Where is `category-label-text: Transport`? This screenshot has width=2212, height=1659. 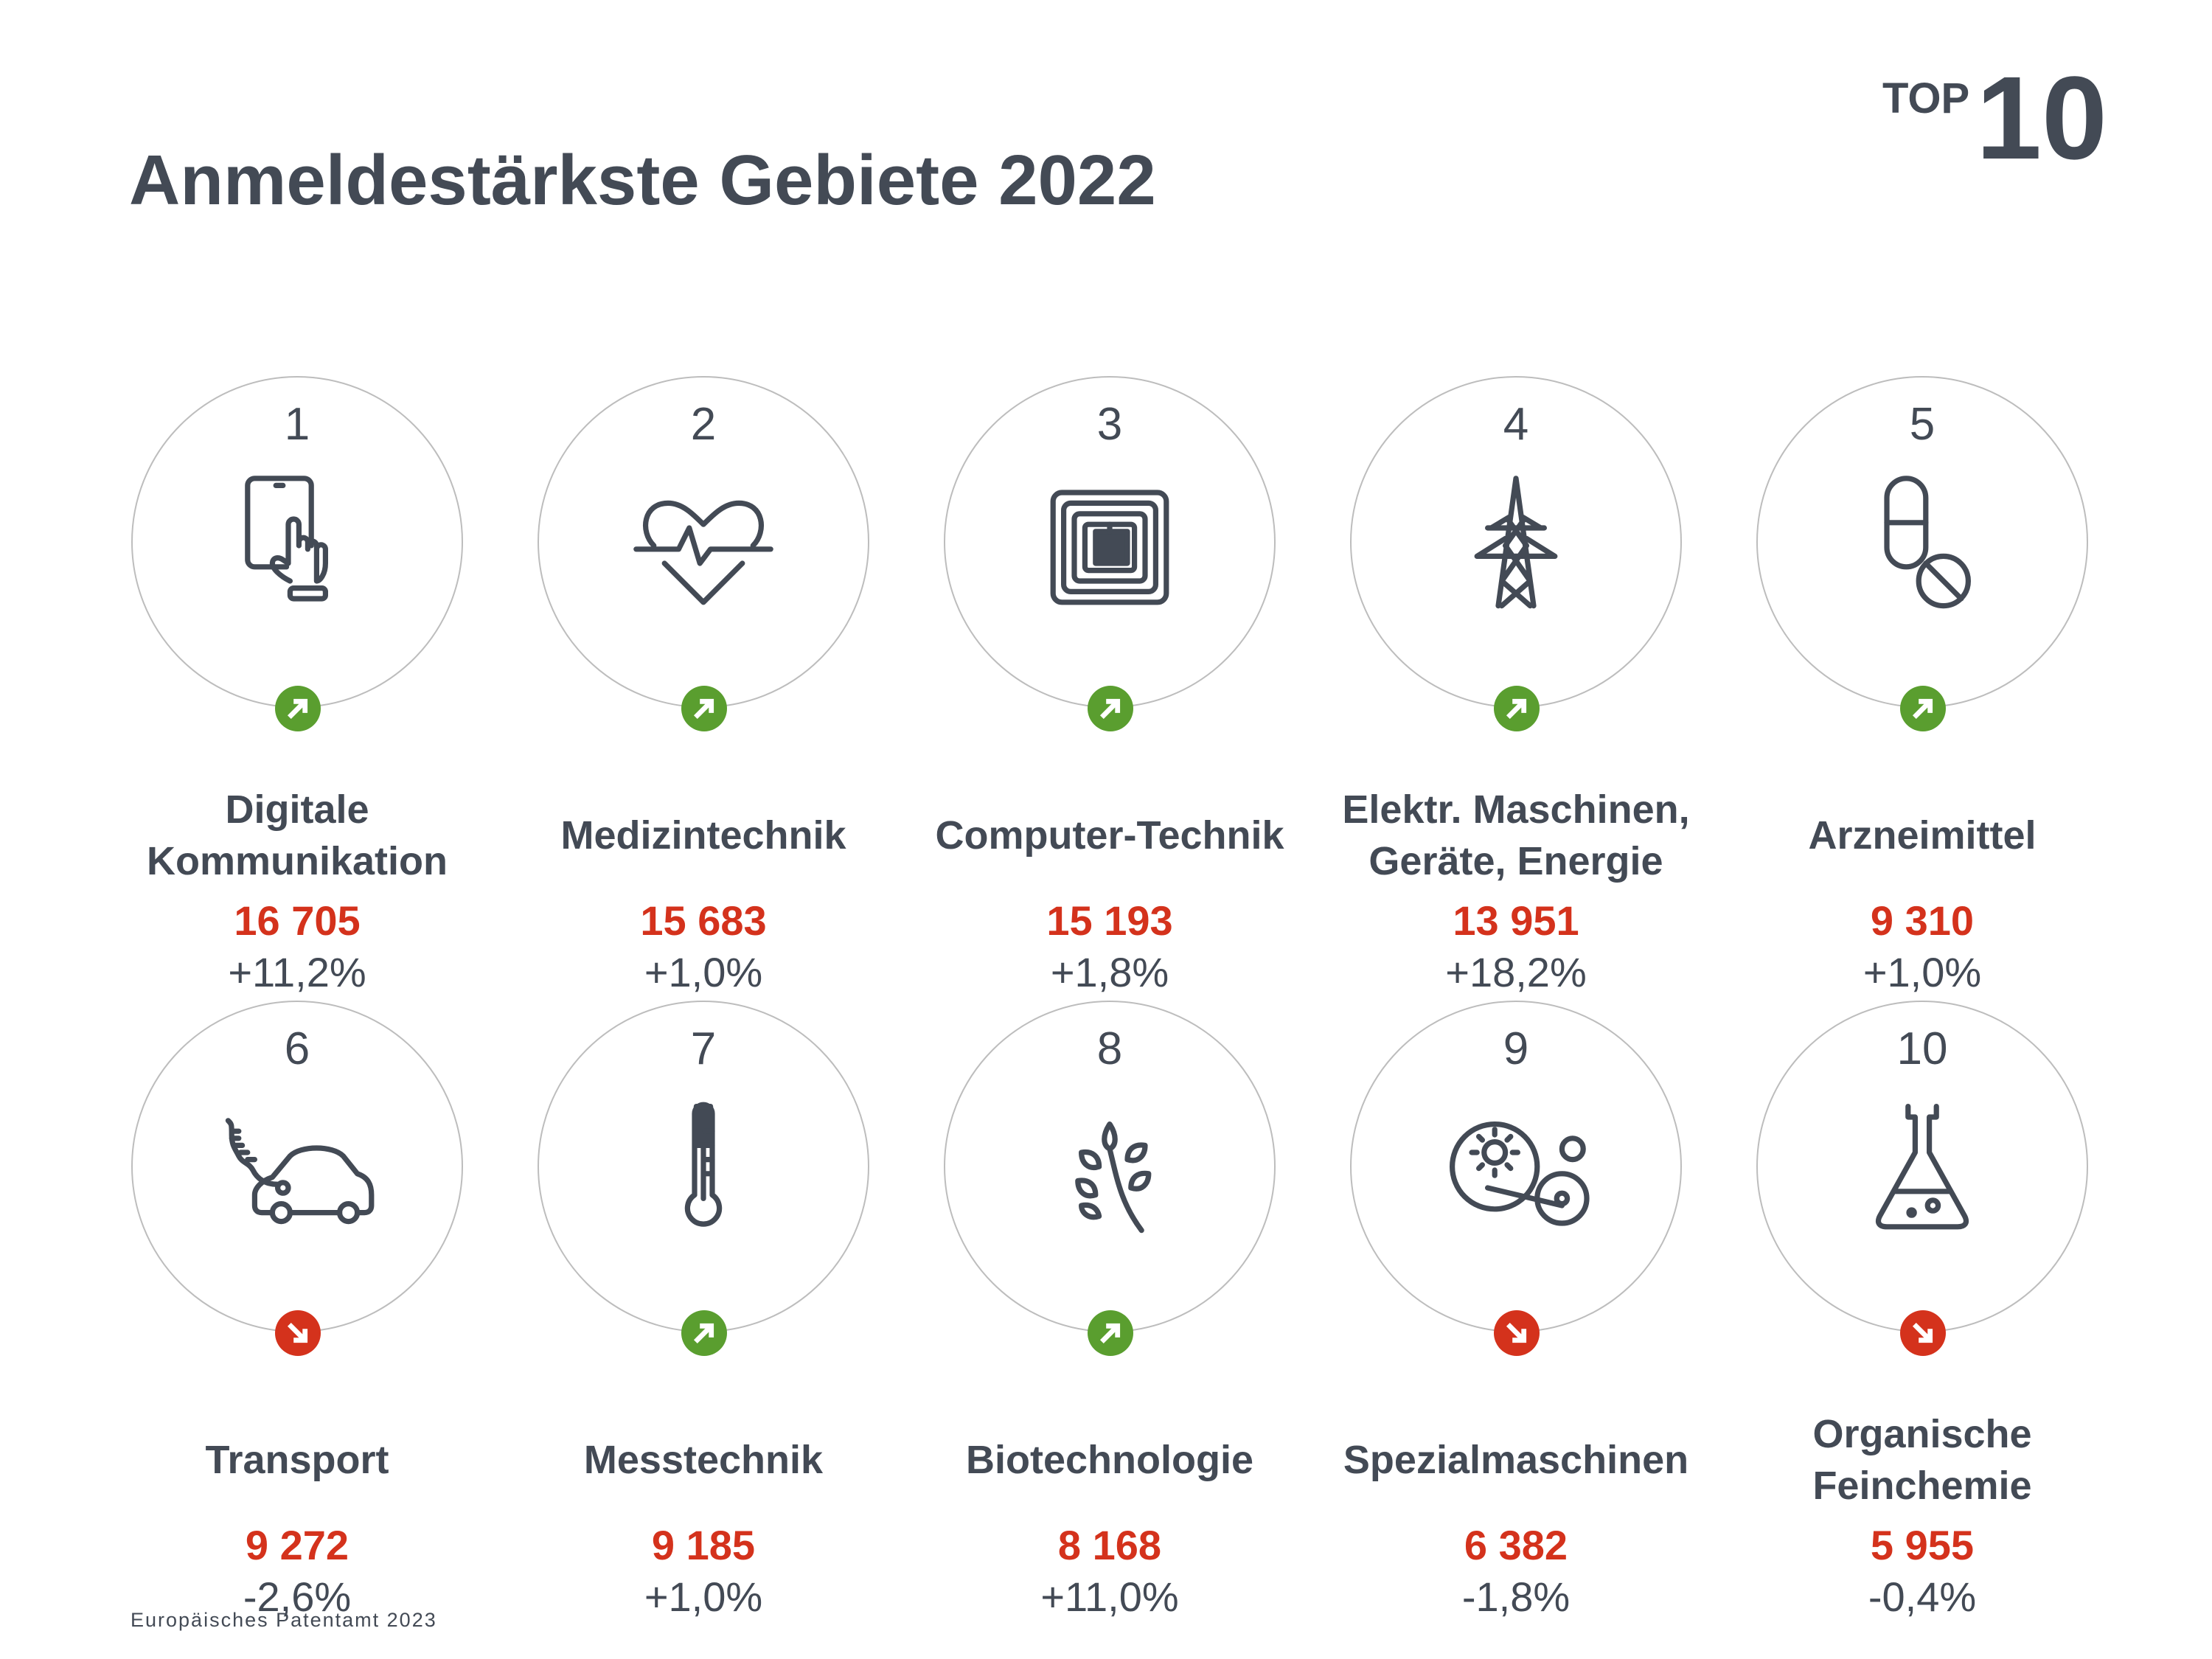 category-label-text: Transport is located at coordinates (297, 1460).